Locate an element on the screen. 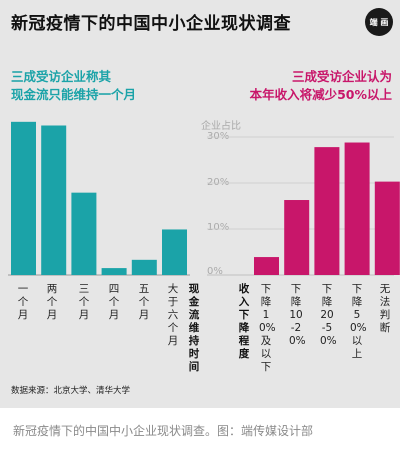 The image size is (400, 450). right-subtitle: 三成受访企业认为 本年收入将减少50%以上 is located at coordinates (321, 86).